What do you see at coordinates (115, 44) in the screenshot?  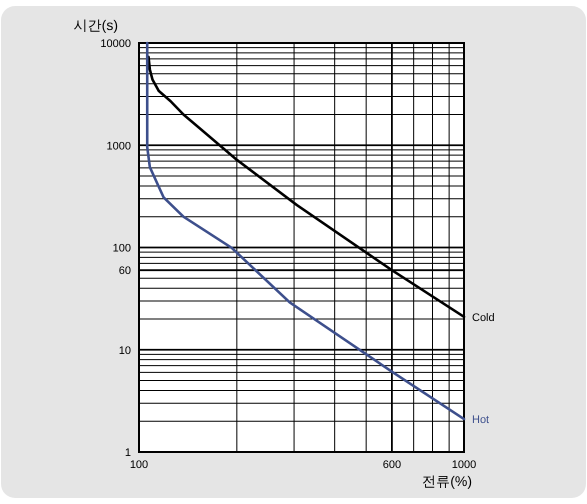 I see `y-tick-label: 10000` at bounding box center [115, 44].